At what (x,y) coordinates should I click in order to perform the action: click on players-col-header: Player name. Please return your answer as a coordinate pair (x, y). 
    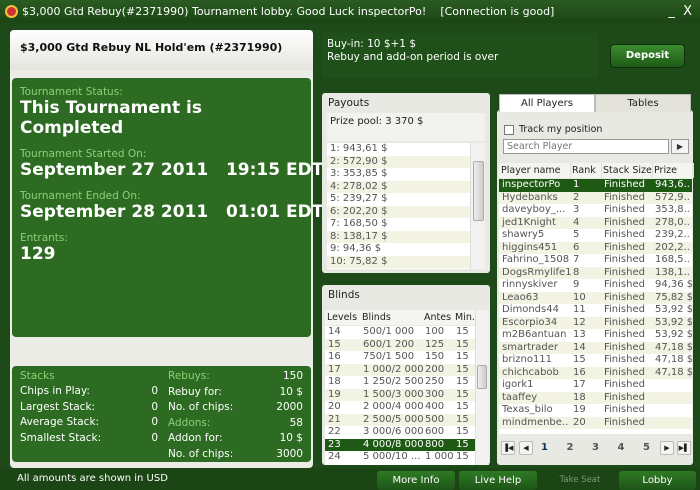
    Looking at the image, I should click on (536, 170).